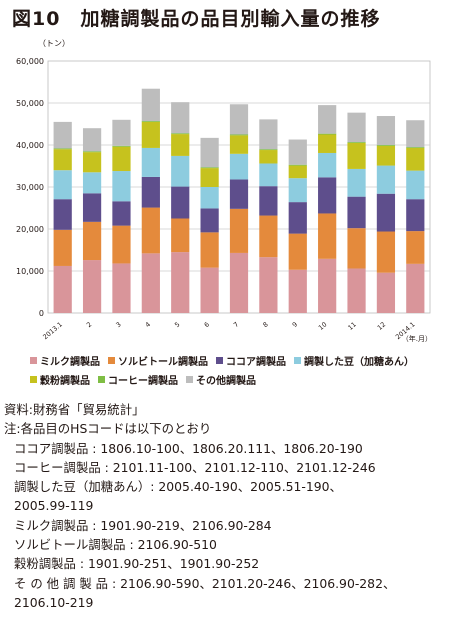 The height and width of the screenshot is (617, 450). What do you see at coordinates (54, 506) in the screenshot?
I see `hs-code-line: 2005.99-119` at bounding box center [54, 506].